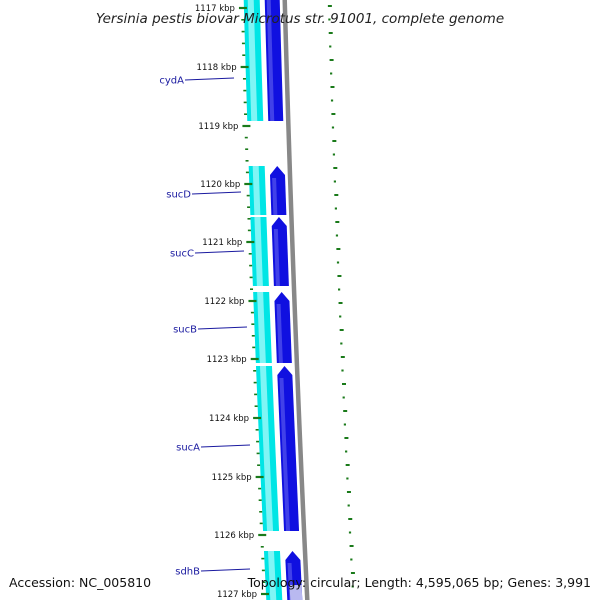 The width and height of the screenshot is (600, 600). Describe the element at coordinates (296, 300) in the screenshot. I see `backbone-arc` at that location.